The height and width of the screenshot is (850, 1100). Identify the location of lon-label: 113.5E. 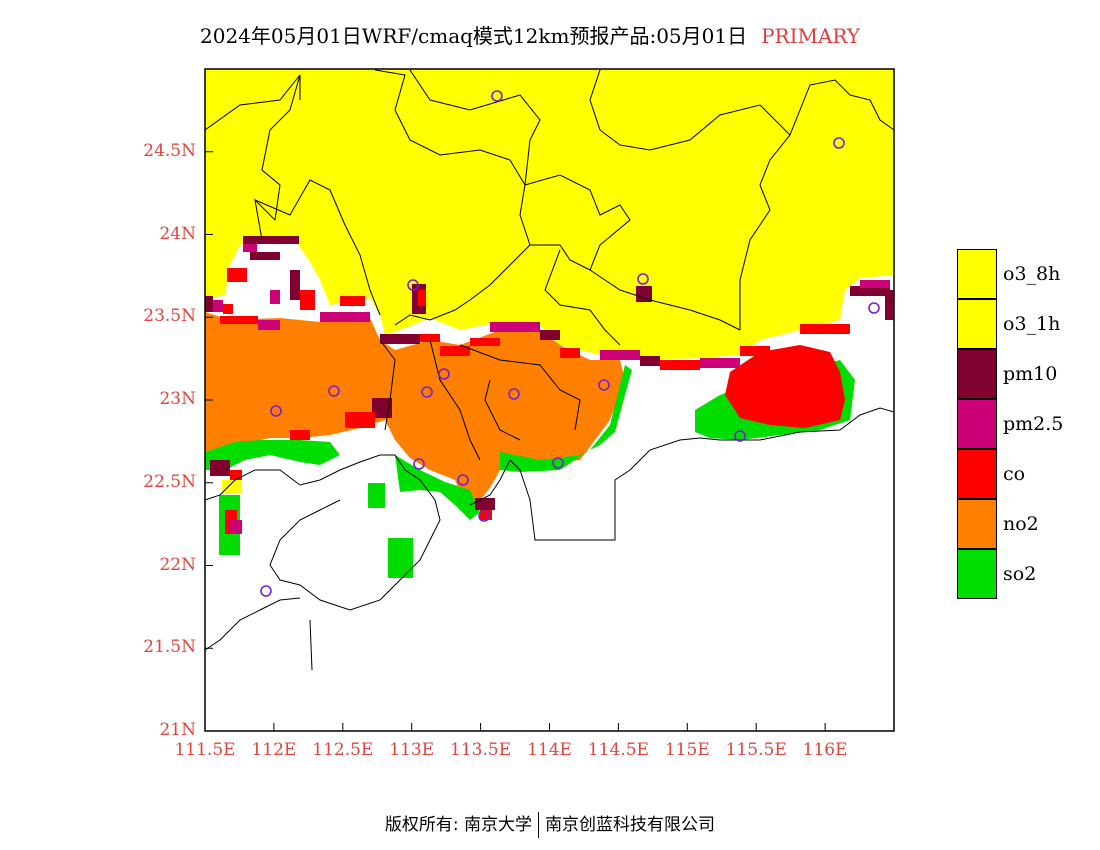
(481, 750).